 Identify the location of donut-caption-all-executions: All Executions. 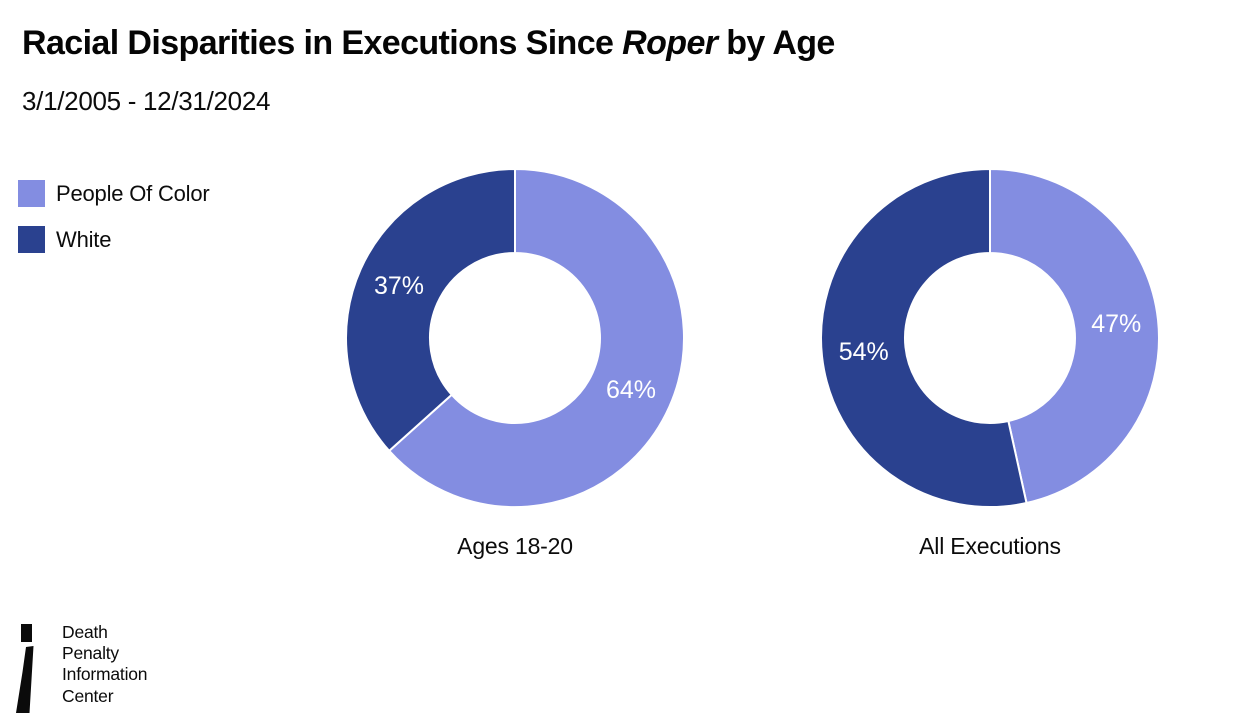
(990, 546).